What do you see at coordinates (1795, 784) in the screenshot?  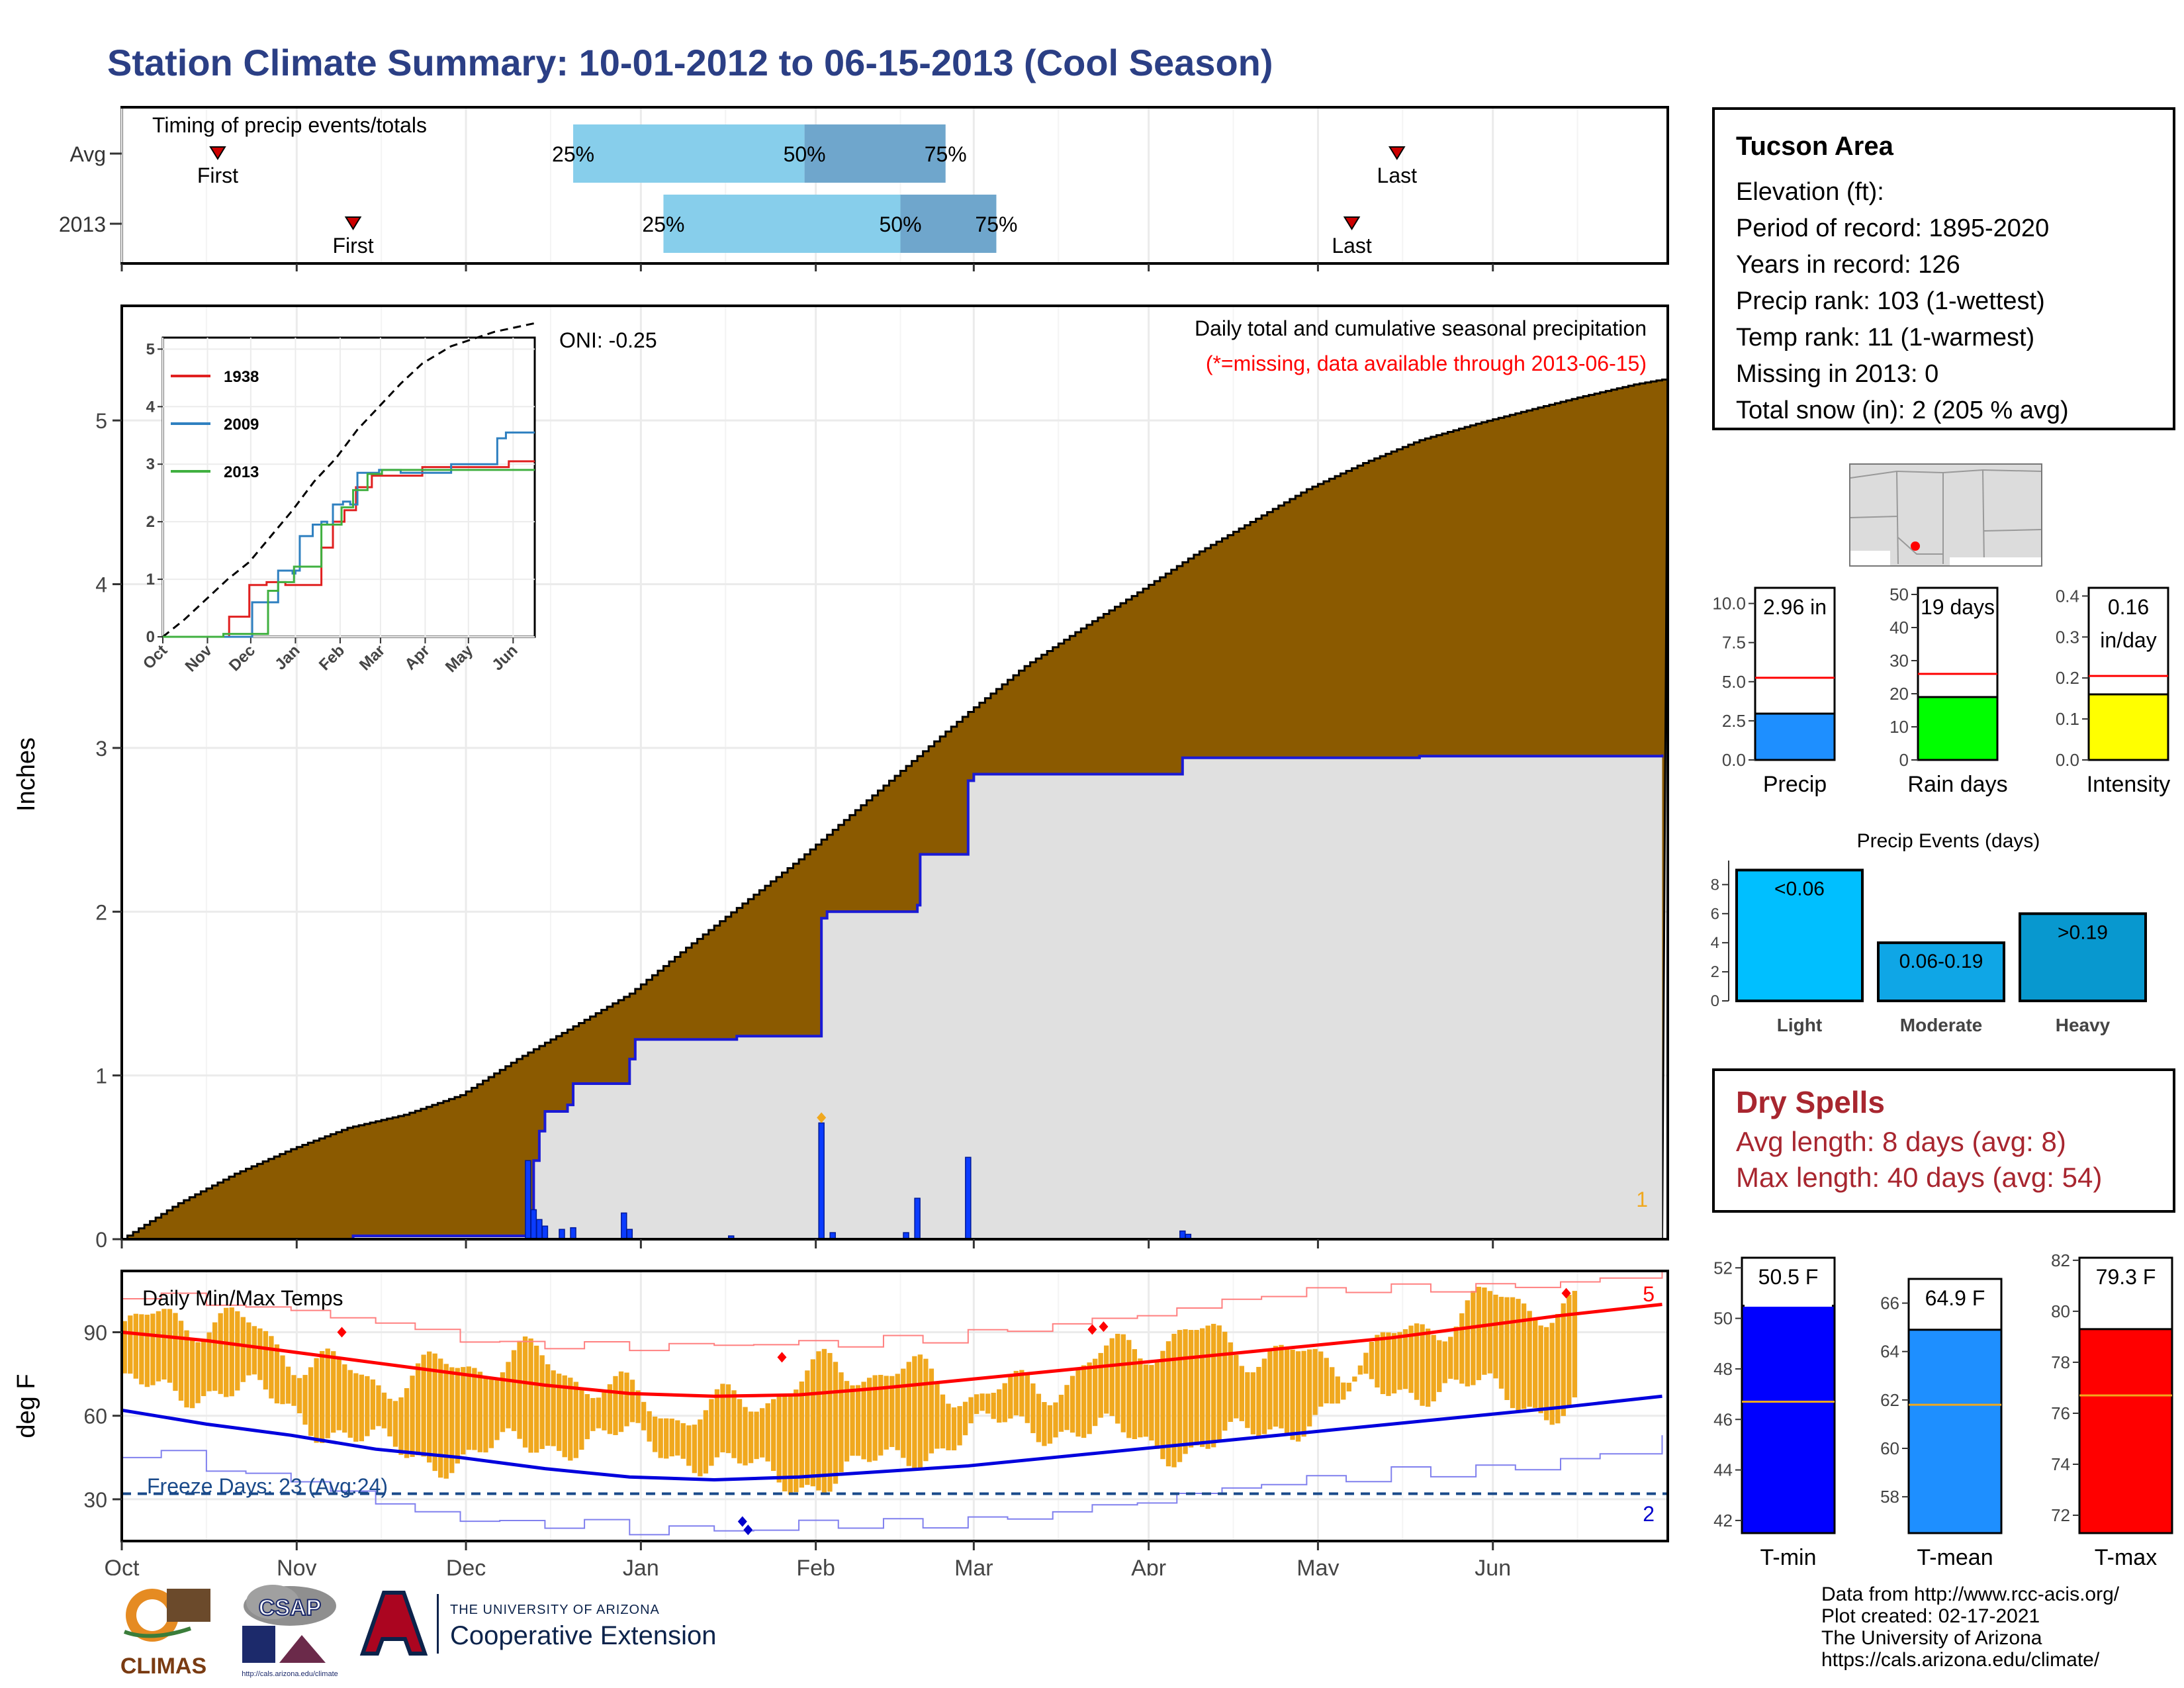 I see `summary-bar-label: Precip` at bounding box center [1795, 784].